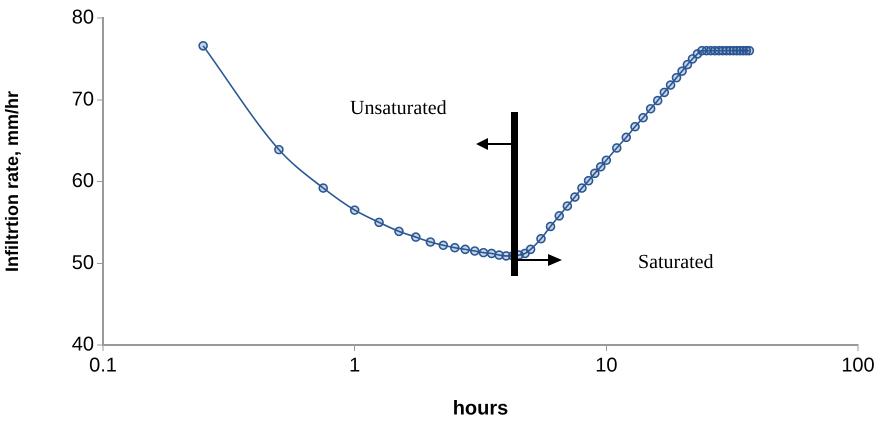 The width and height of the screenshot is (882, 421). I want to click on x-tick-label: 0.1, so click(103, 365).